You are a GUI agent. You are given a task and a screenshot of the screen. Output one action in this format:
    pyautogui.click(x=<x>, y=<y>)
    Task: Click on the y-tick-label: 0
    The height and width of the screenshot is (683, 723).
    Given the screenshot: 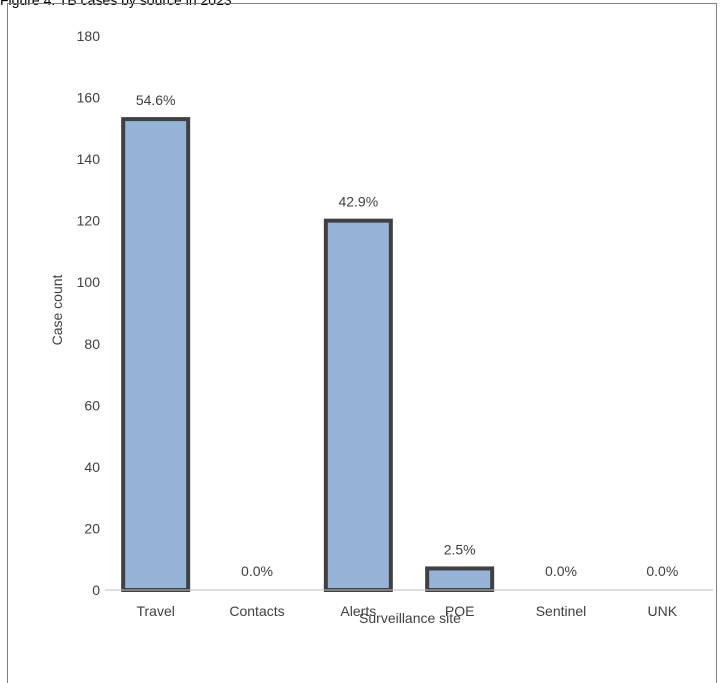 What is the action you would take?
    pyautogui.click(x=96, y=590)
    